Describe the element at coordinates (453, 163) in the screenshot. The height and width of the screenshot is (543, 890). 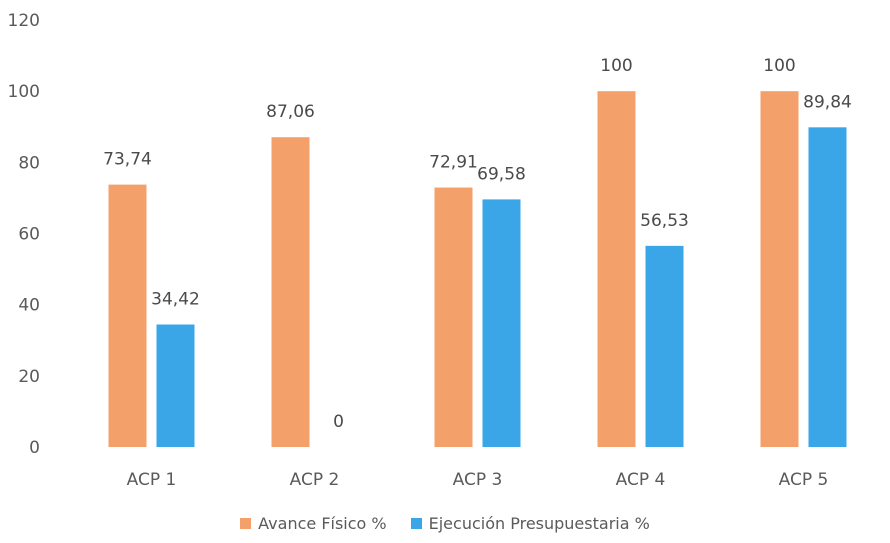
I see `data-label: 72,91` at that location.